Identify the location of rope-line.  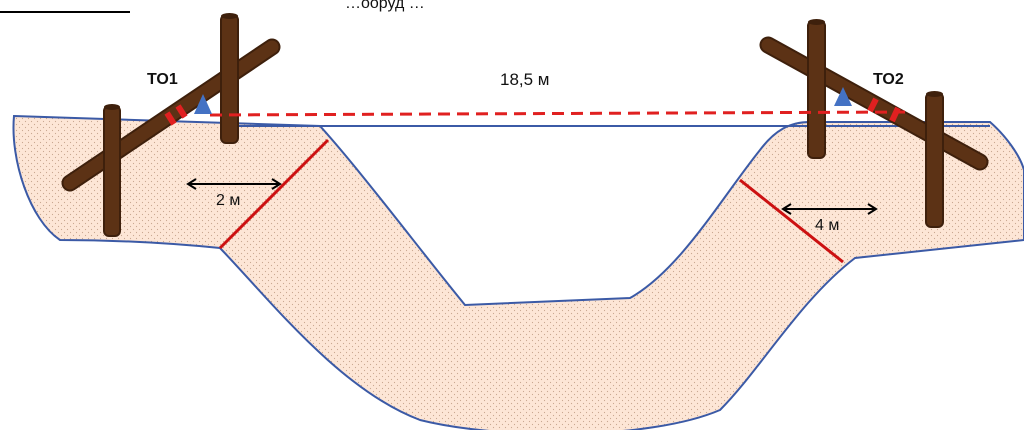
(557, 113).